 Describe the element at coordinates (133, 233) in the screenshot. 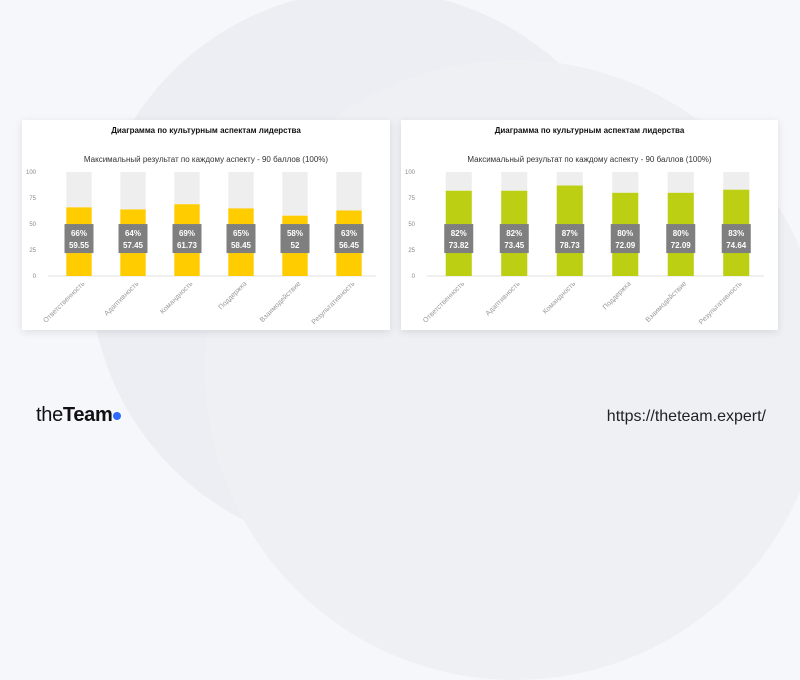

I see `data-label-pct: 64%` at that location.